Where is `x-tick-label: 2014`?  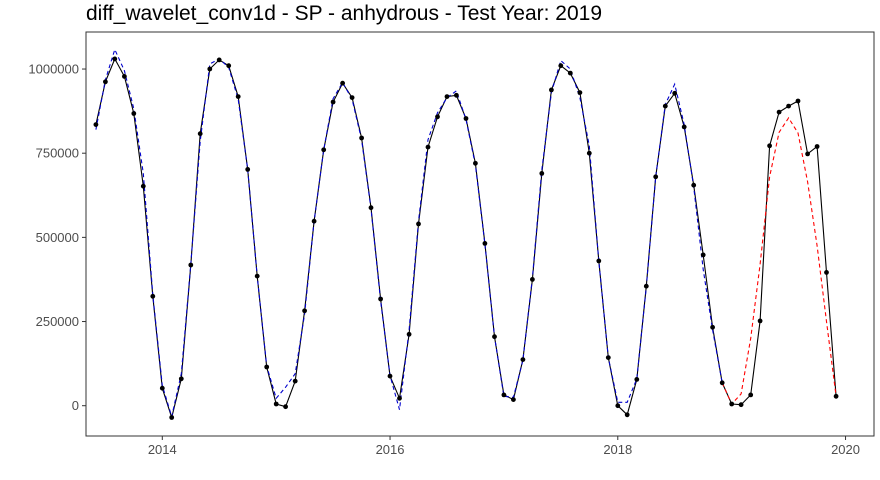 x-tick-label: 2014 is located at coordinates (162, 449).